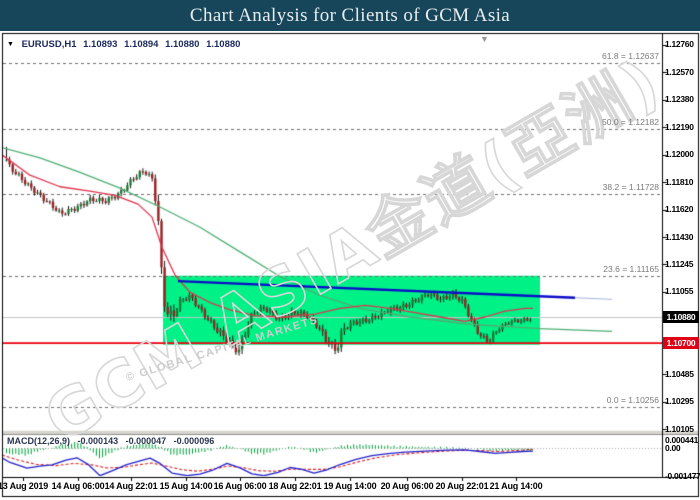  I want to click on quote-open: 1.10893, so click(100, 44).